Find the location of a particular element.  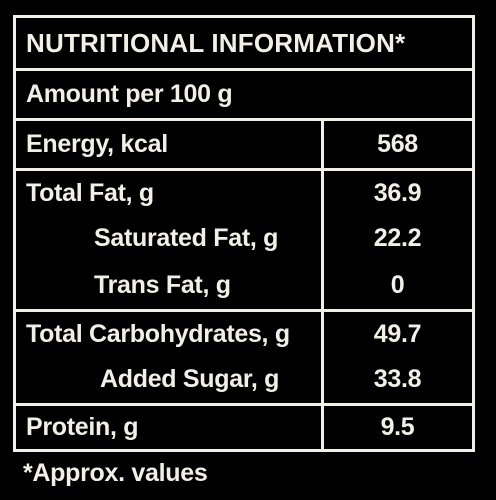

serving-row: Amount per 100 g is located at coordinates (244, 93).